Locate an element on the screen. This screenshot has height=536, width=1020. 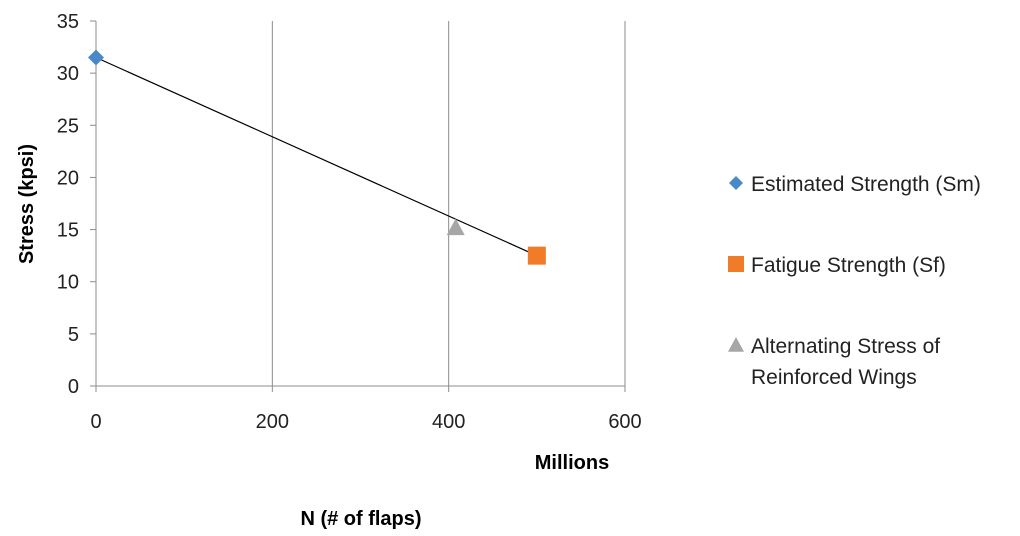
y-tick-label-30: 30 is located at coordinates (68, 74).